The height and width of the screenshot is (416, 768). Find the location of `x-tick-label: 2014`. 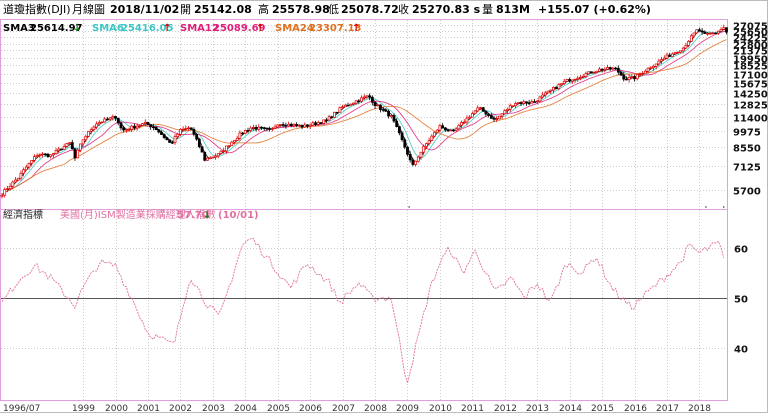

x-tick-label: 2014 is located at coordinates (570, 408).